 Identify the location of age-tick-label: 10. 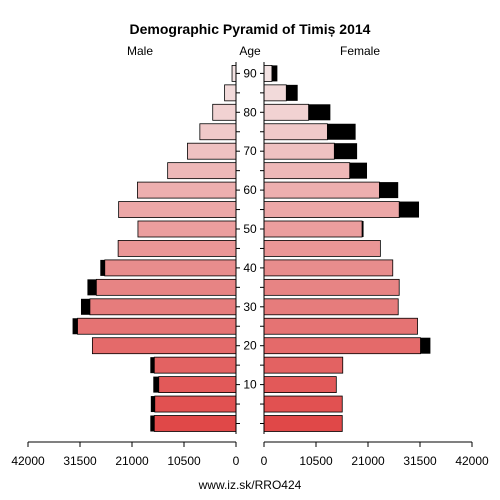
(250, 385).